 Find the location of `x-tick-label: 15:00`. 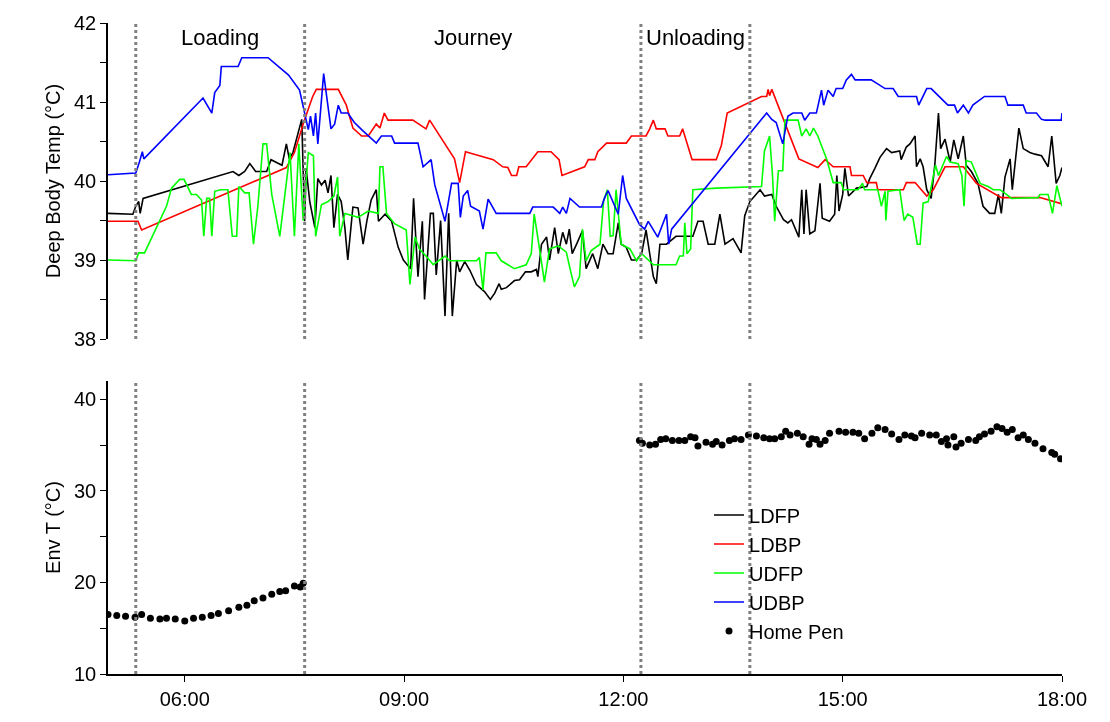

x-tick-label: 15:00 is located at coordinates (842, 698).